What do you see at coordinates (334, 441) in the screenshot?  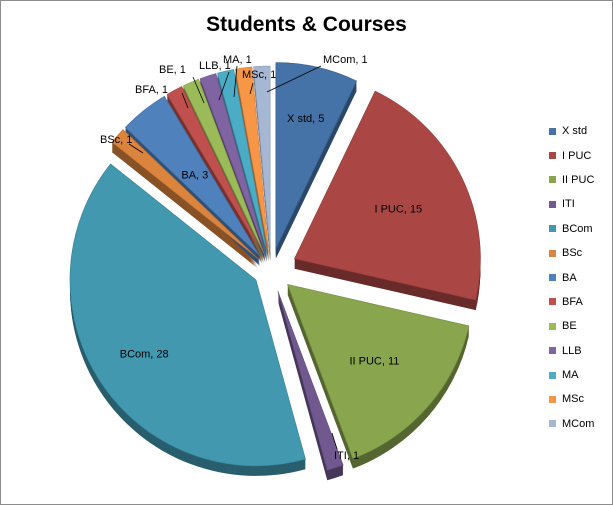 I see `leader-line-iti` at bounding box center [334, 441].